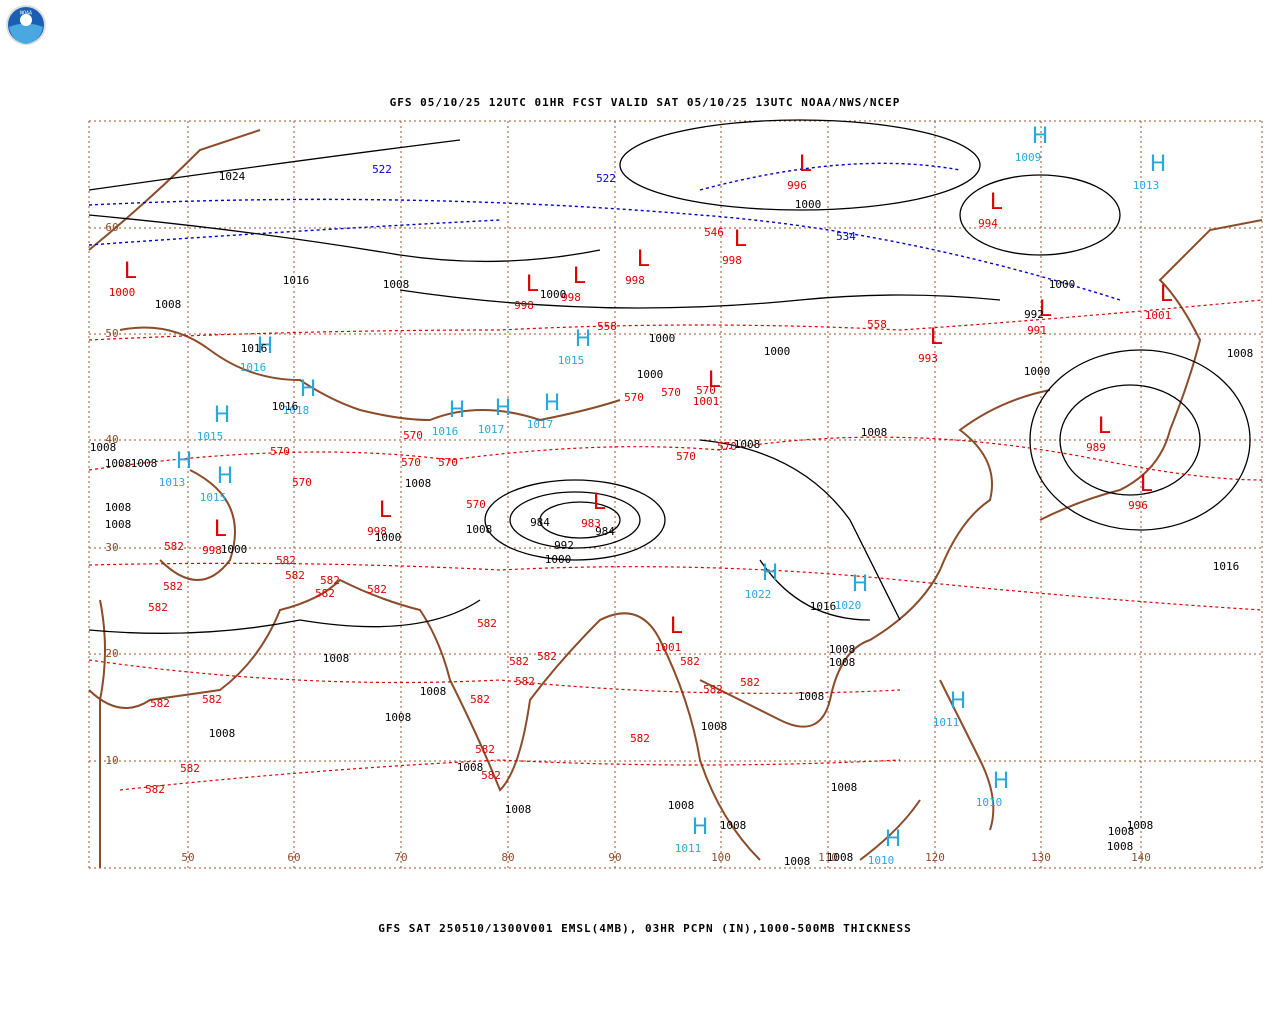  I want to click on low-value: 989, so click(1096, 447).